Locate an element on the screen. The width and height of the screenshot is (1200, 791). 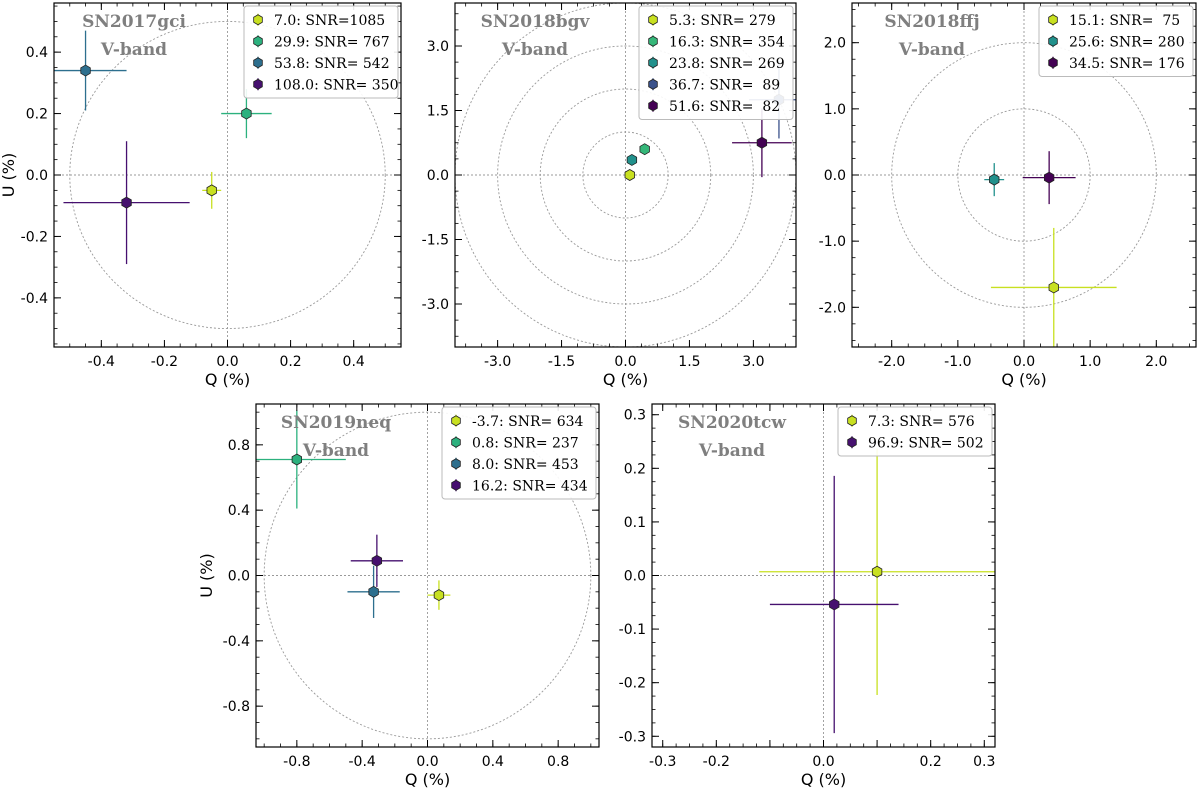
y-tick-label: -2.0 is located at coordinates (832, 308).